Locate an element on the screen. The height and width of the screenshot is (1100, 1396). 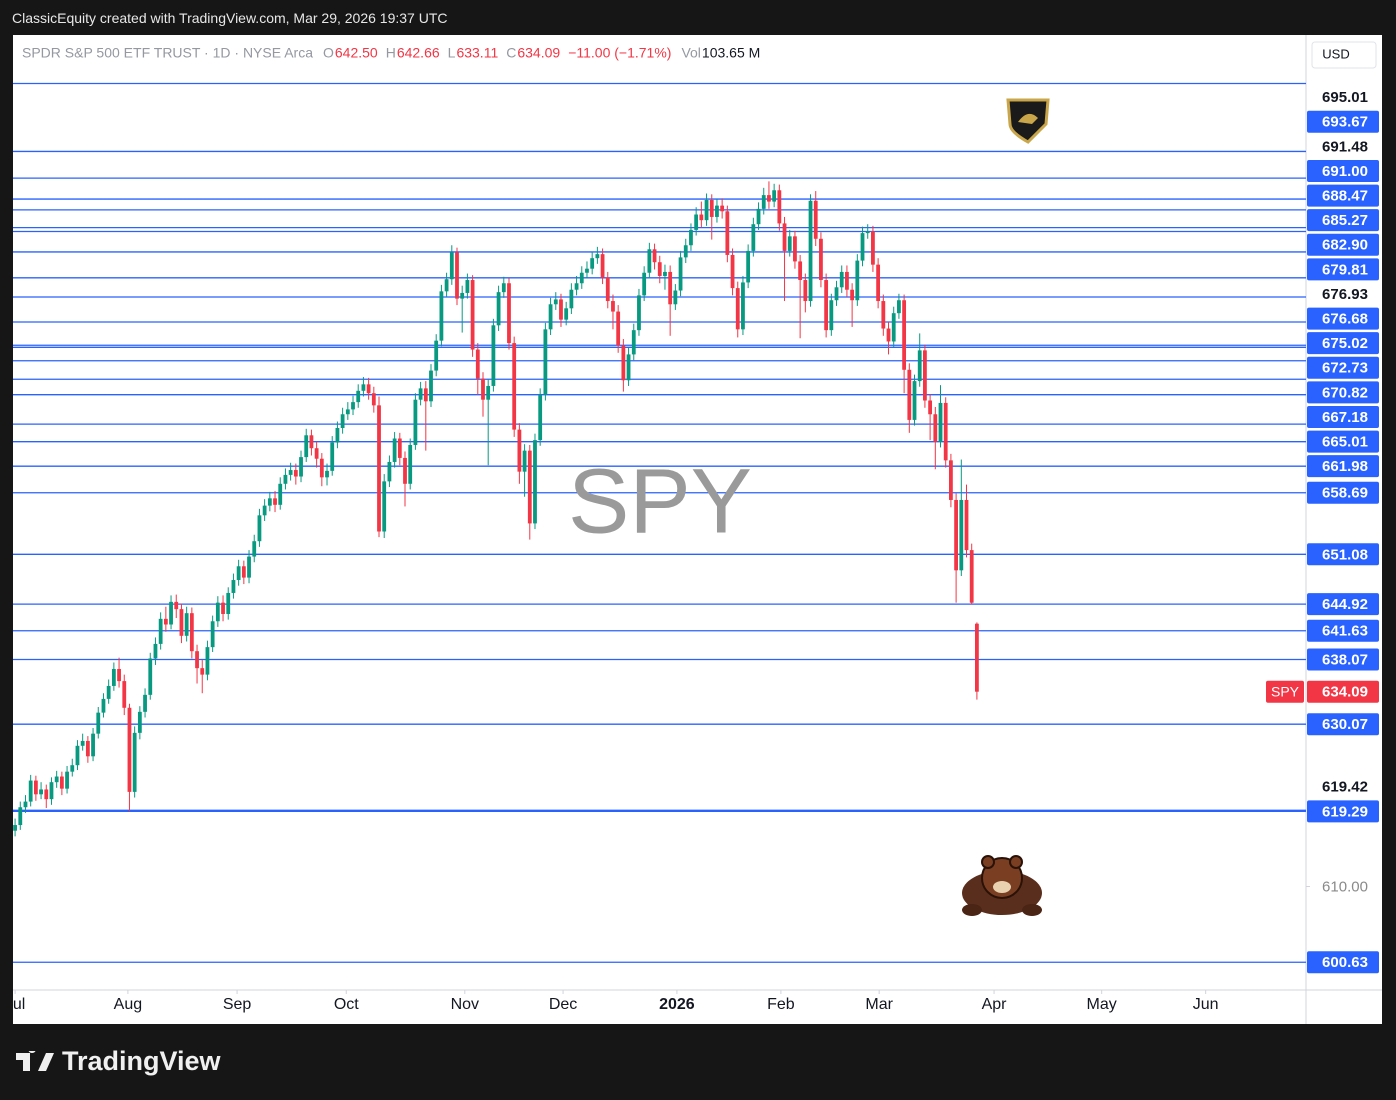
level-label: 651.08 is located at coordinates (1345, 554).